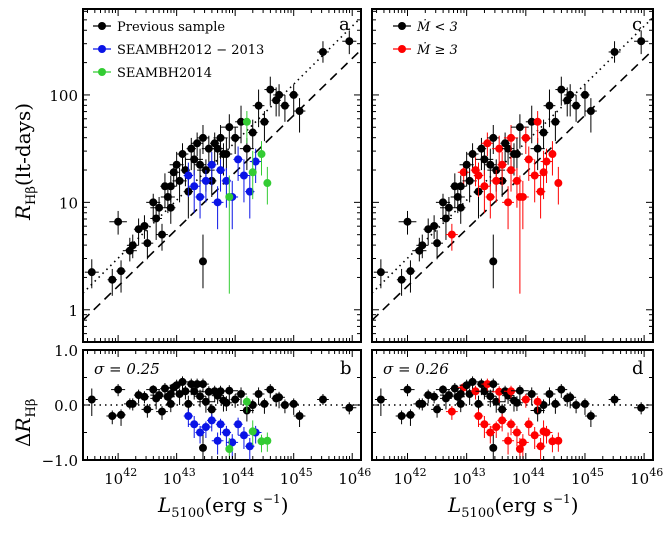 Image resolution: width=664 pixels, height=533 pixels. What do you see at coordinates (493, 261) in the screenshot?
I see `point-c-s0-50-marker` at bounding box center [493, 261].